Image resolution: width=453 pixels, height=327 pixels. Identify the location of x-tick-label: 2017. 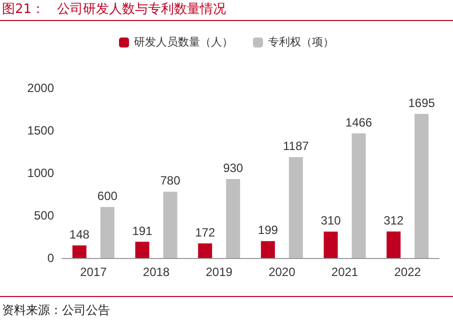
(94, 272).